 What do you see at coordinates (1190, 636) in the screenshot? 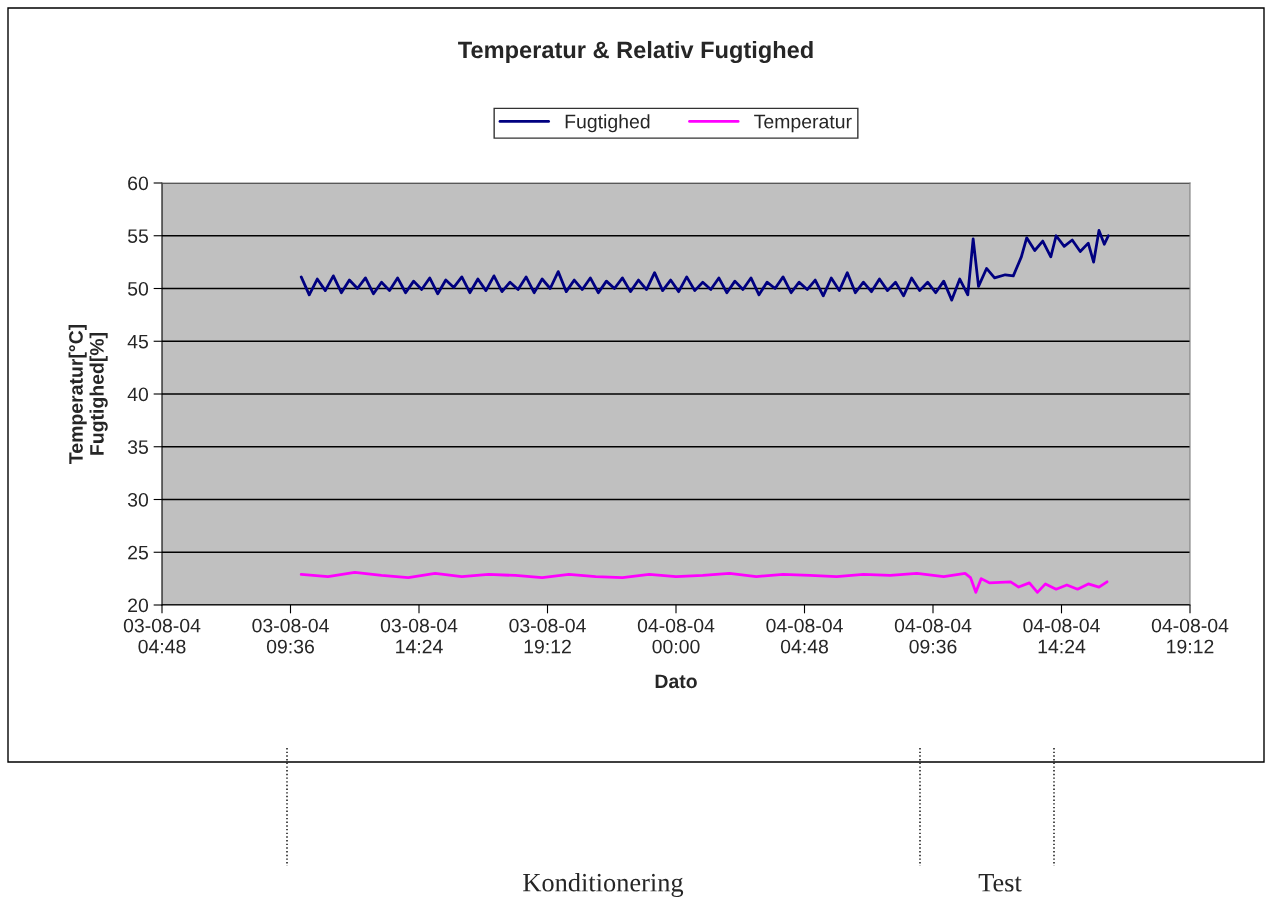
I see `x-tick-label: 04-08-04 19:12` at bounding box center [1190, 636].